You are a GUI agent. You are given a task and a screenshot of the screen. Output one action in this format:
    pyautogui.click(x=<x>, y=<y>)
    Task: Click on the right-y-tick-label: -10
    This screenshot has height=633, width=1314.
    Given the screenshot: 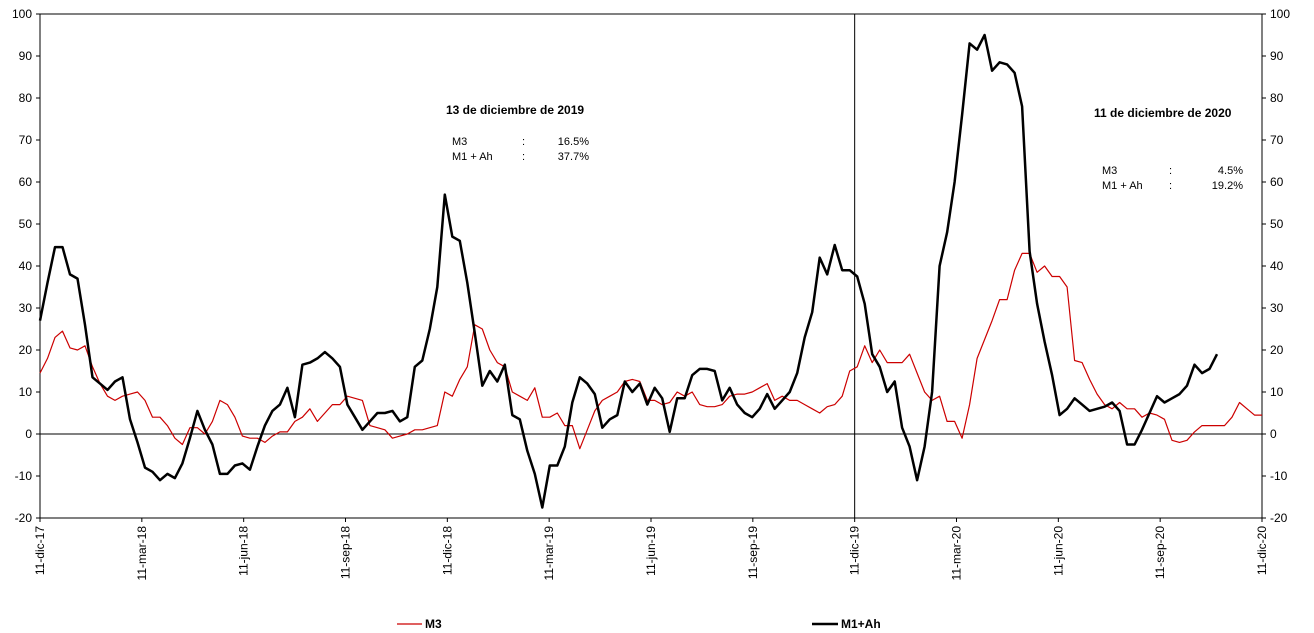 What is the action you would take?
    pyautogui.click(x=1279, y=476)
    